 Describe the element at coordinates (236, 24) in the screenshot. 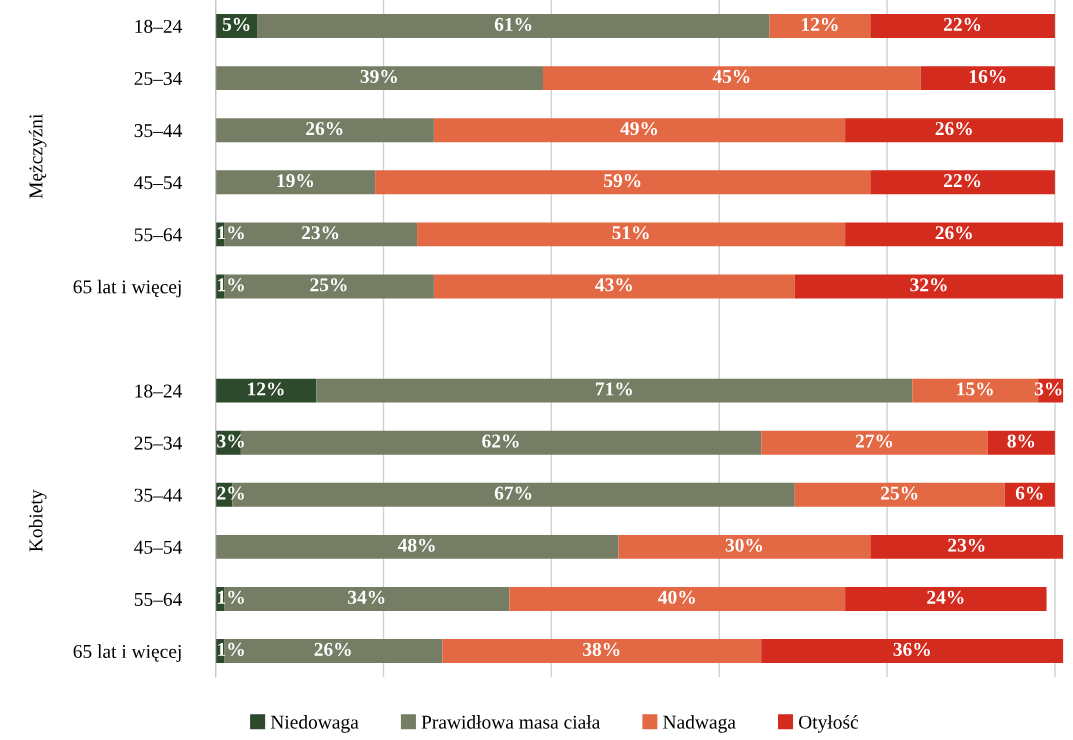

I see `data-label: 5%` at that location.